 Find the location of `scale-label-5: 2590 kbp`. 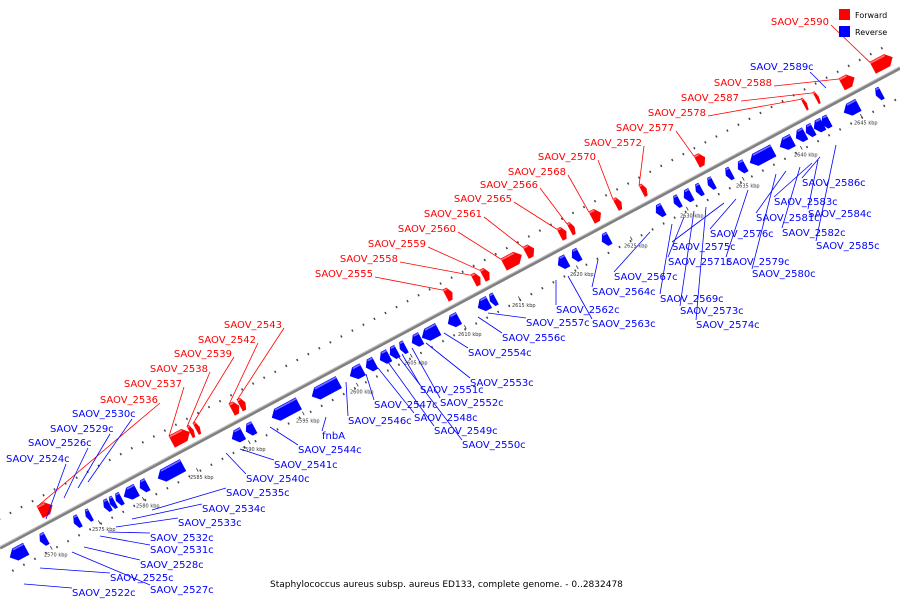

scale-label-5: 2590 kbp is located at coordinates (254, 450).